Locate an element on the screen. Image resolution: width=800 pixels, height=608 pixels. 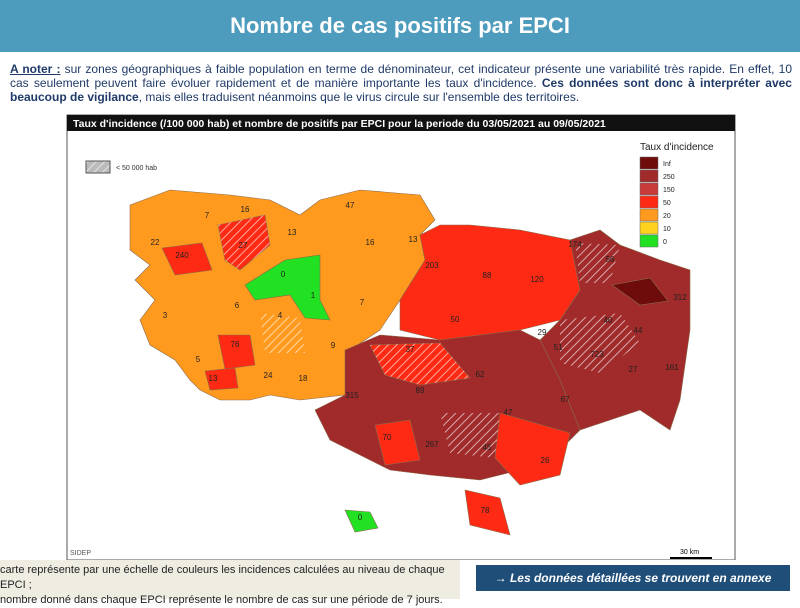
region-label: 3 is located at coordinates (165, 315).